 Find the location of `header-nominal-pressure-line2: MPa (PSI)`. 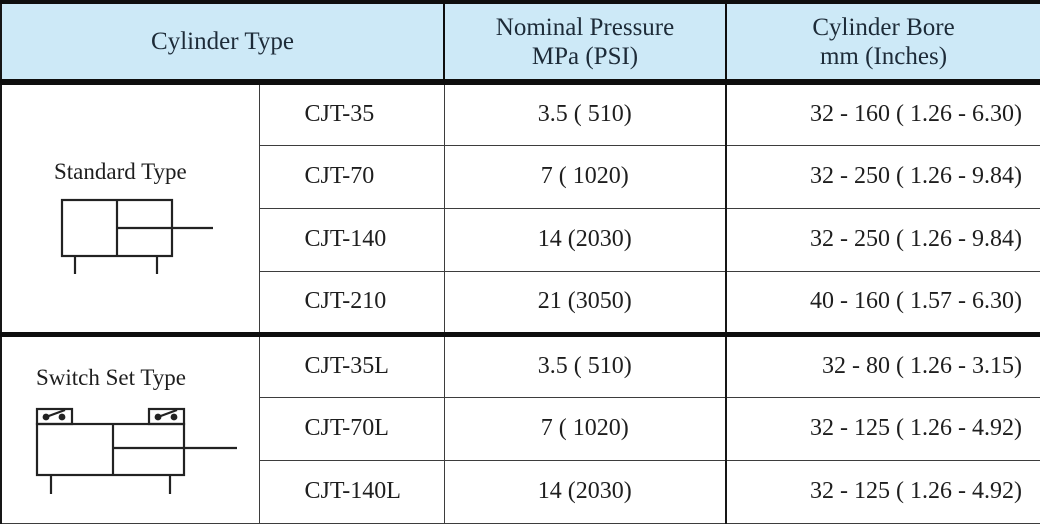

header-nominal-pressure-line2: MPa (PSI) is located at coordinates (585, 56).